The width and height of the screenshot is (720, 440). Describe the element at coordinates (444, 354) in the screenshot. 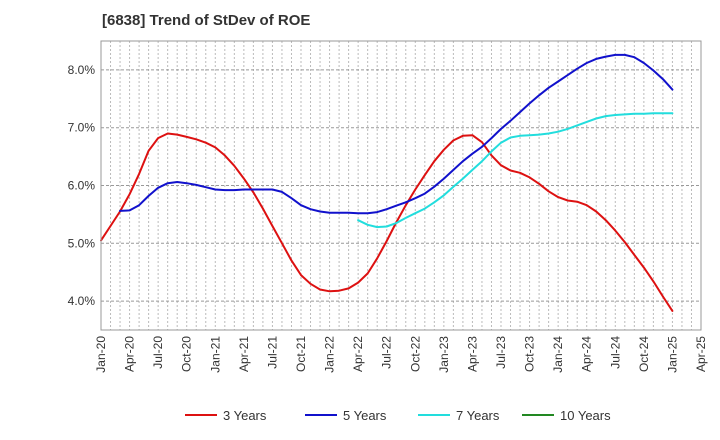

I see `x-tick-label: Jan-23` at that location.